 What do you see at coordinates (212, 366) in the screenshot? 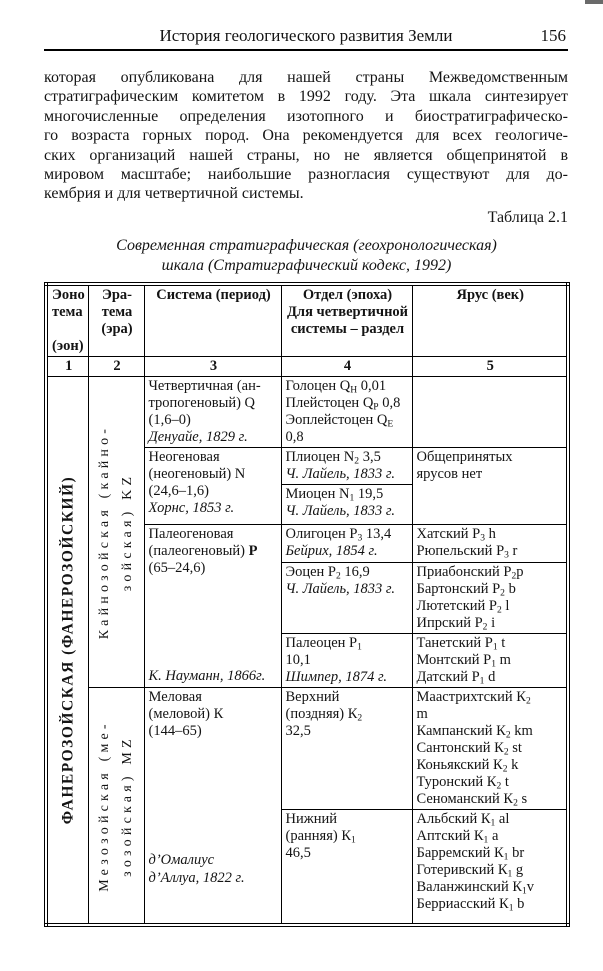
I see `col-number-3: 3` at bounding box center [212, 366].